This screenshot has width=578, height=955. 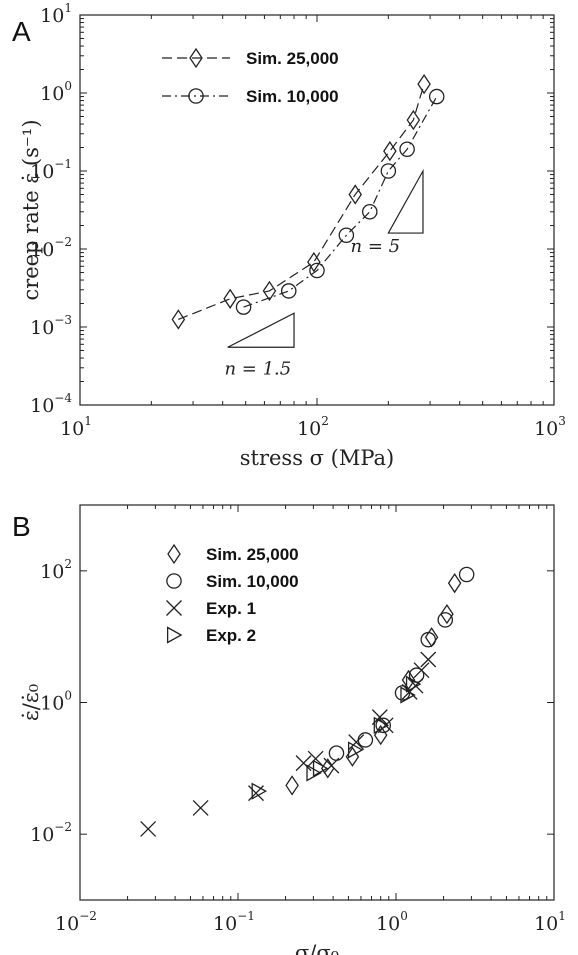 I want to click on x-axis-label: σ/σ₀, so click(x=317, y=948).